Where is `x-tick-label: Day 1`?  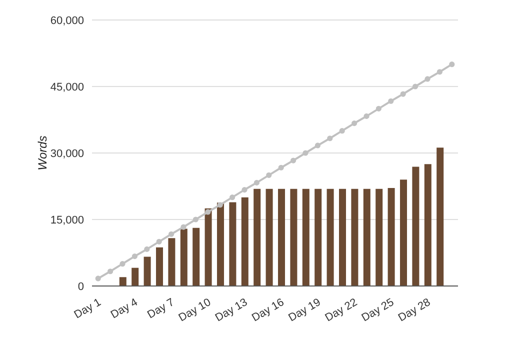
x-tick-label: Day 1 is located at coordinates (88, 309).